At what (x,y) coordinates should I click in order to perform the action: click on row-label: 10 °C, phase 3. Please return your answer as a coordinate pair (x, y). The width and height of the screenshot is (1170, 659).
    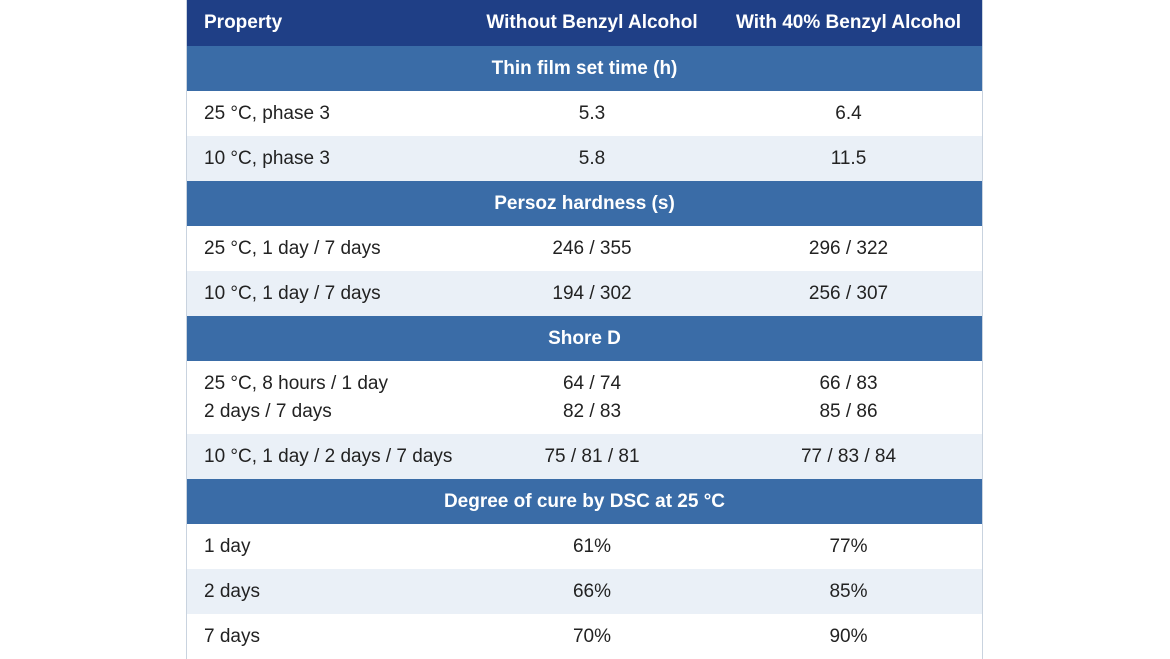
    Looking at the image, I should click on (327, 158).